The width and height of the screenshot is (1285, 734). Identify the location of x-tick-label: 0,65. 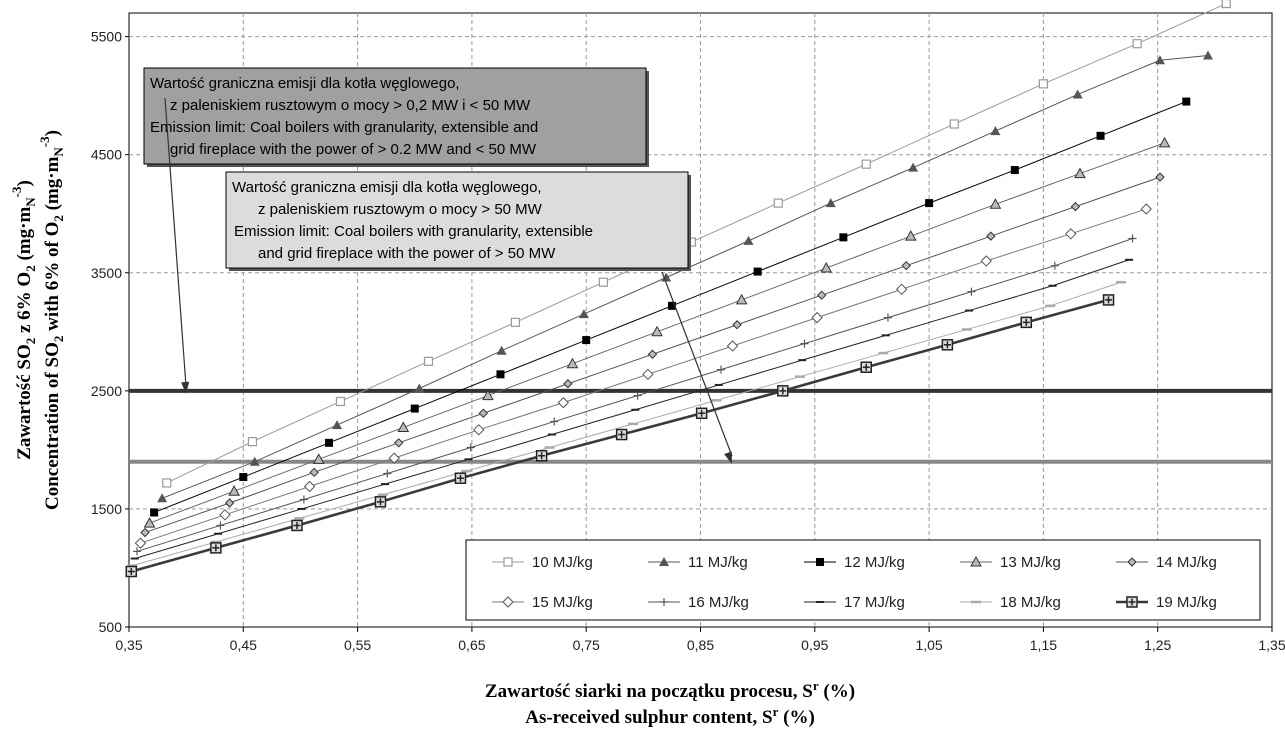
(471, 645).